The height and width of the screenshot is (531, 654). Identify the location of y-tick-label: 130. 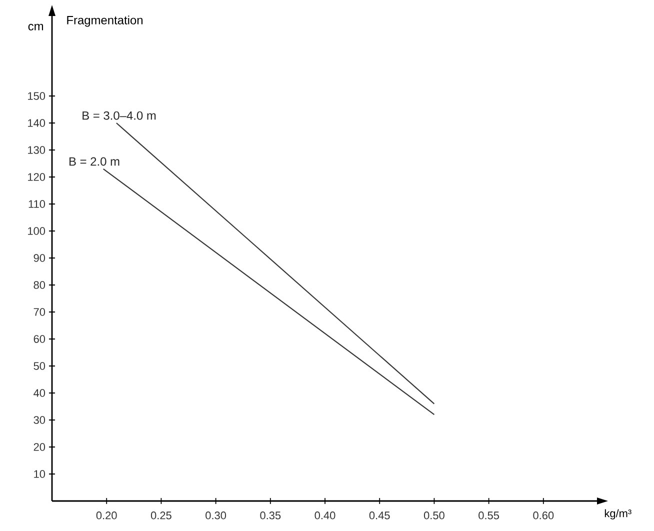
(37, 150).